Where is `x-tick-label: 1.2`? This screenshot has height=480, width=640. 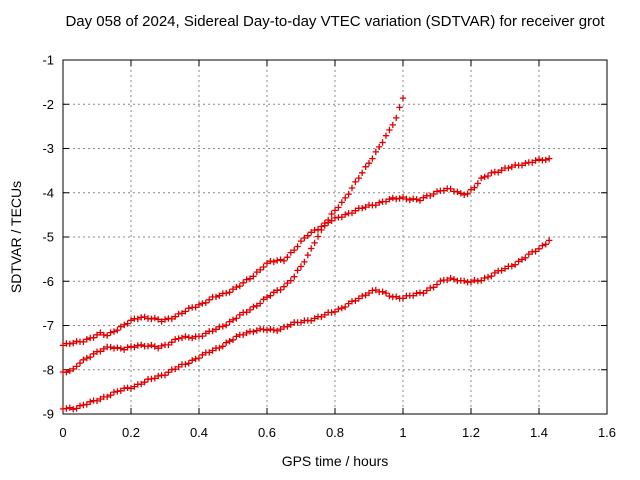
x-tick-label: 1.2 is located at coordinates (471, 432).